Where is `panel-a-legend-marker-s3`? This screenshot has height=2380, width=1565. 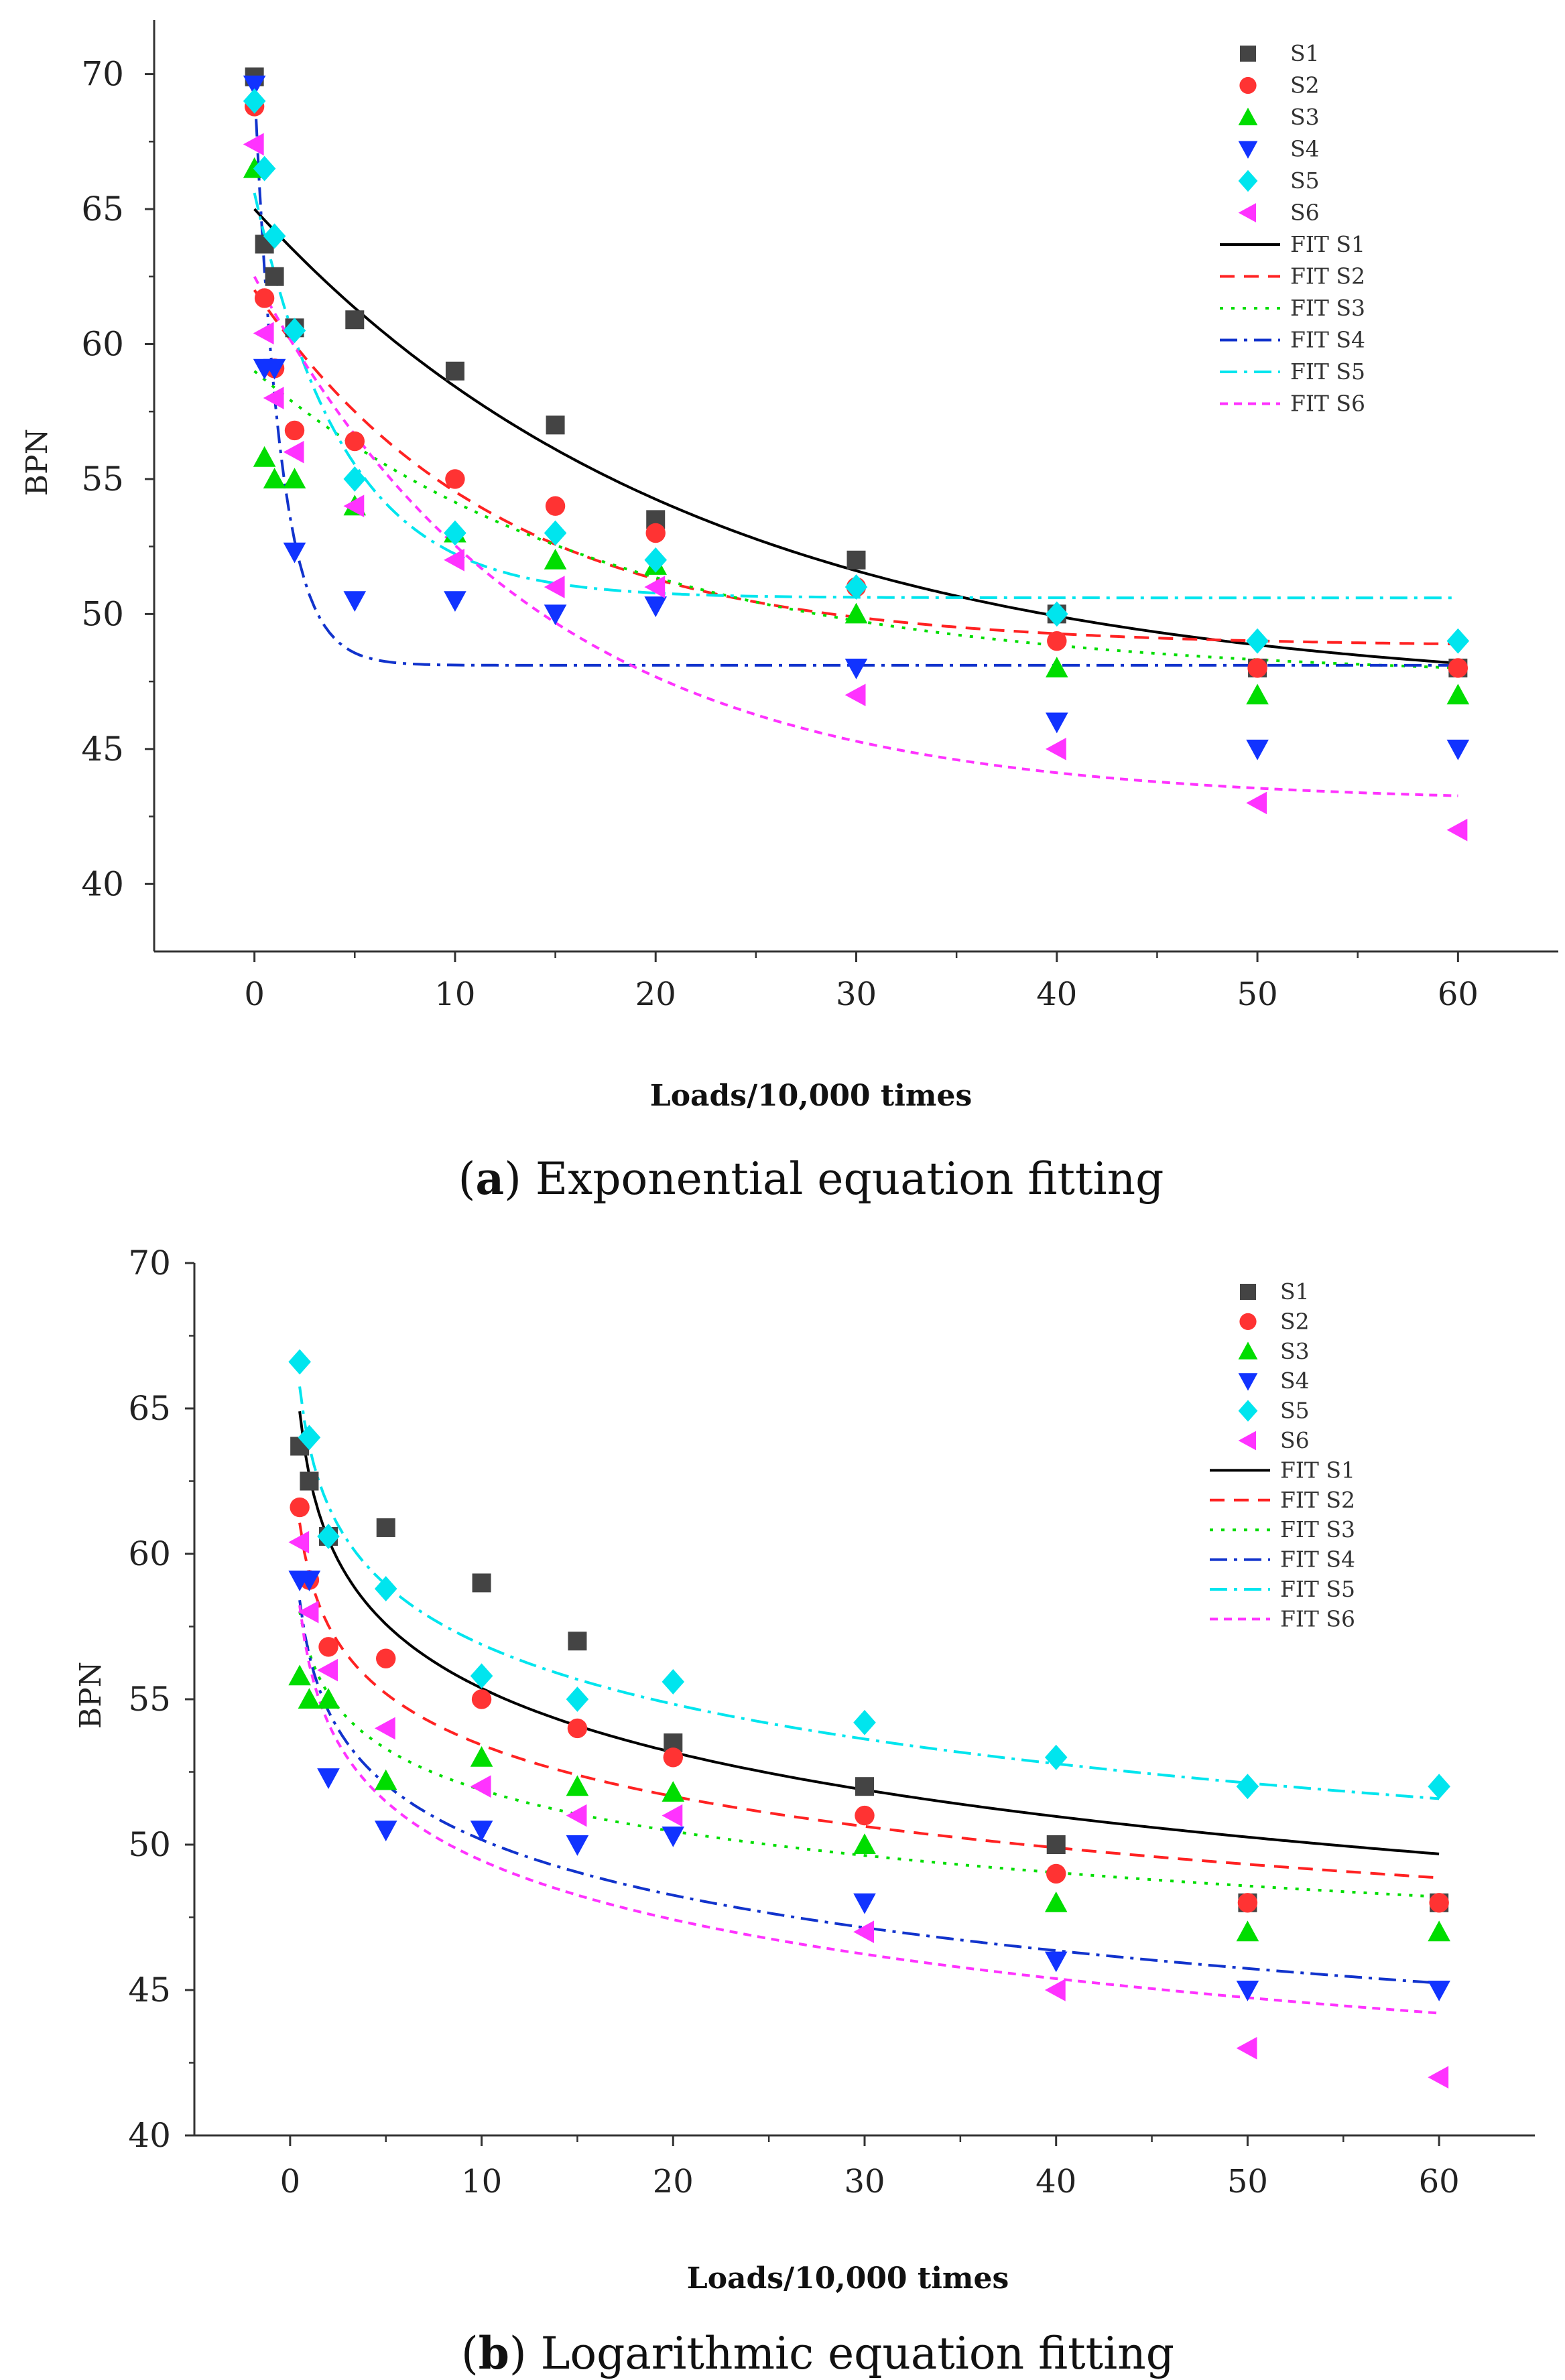
panel-a-legend-marker-s3 is located at coordinates (1248, 116).